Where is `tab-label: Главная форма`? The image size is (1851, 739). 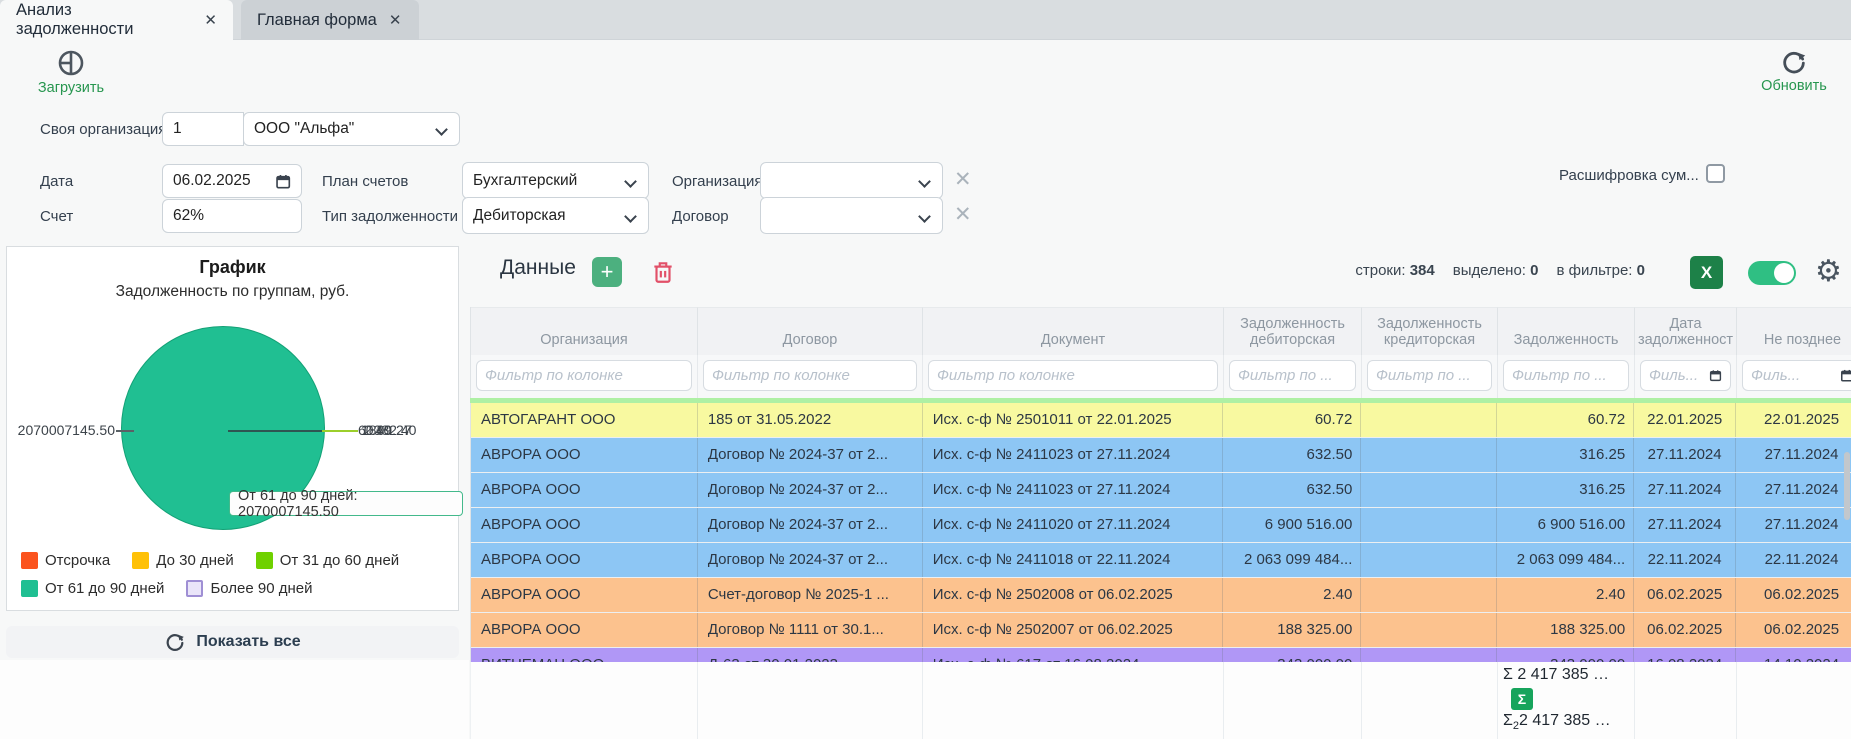 tab-label: Главная форма is located at coordinates (317, 19).